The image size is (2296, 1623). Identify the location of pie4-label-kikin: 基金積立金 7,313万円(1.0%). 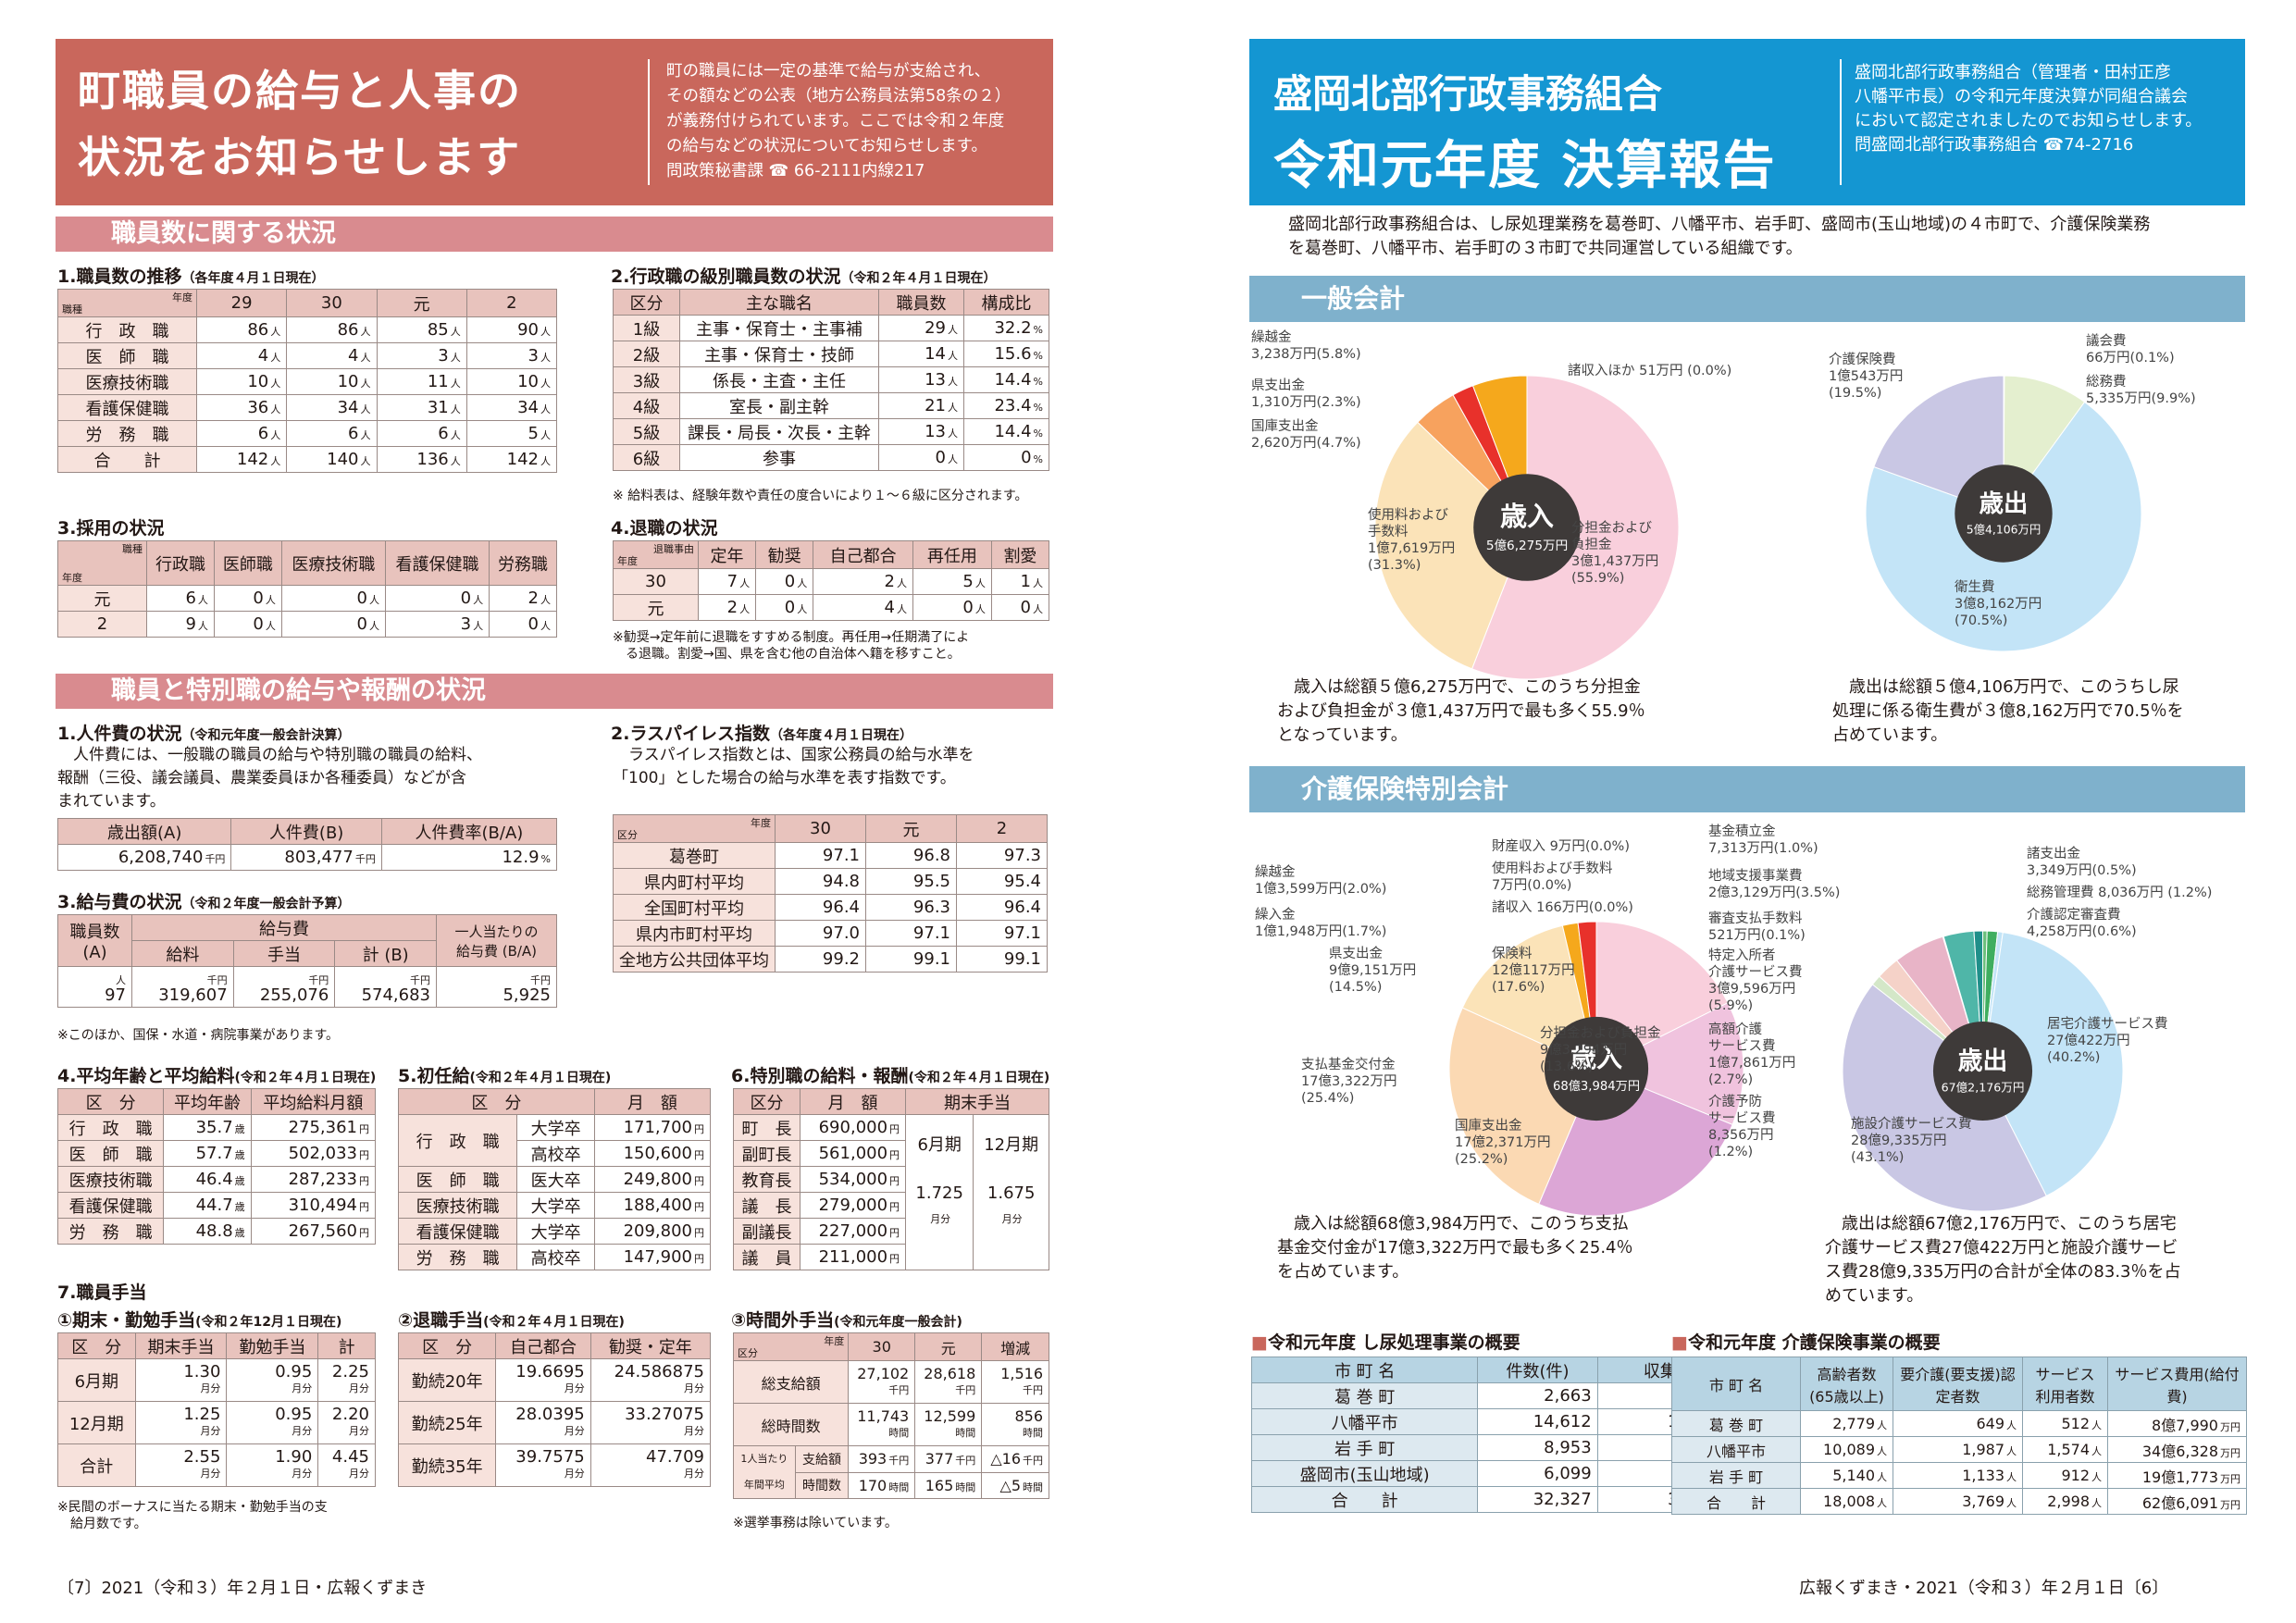
(1763, 840).